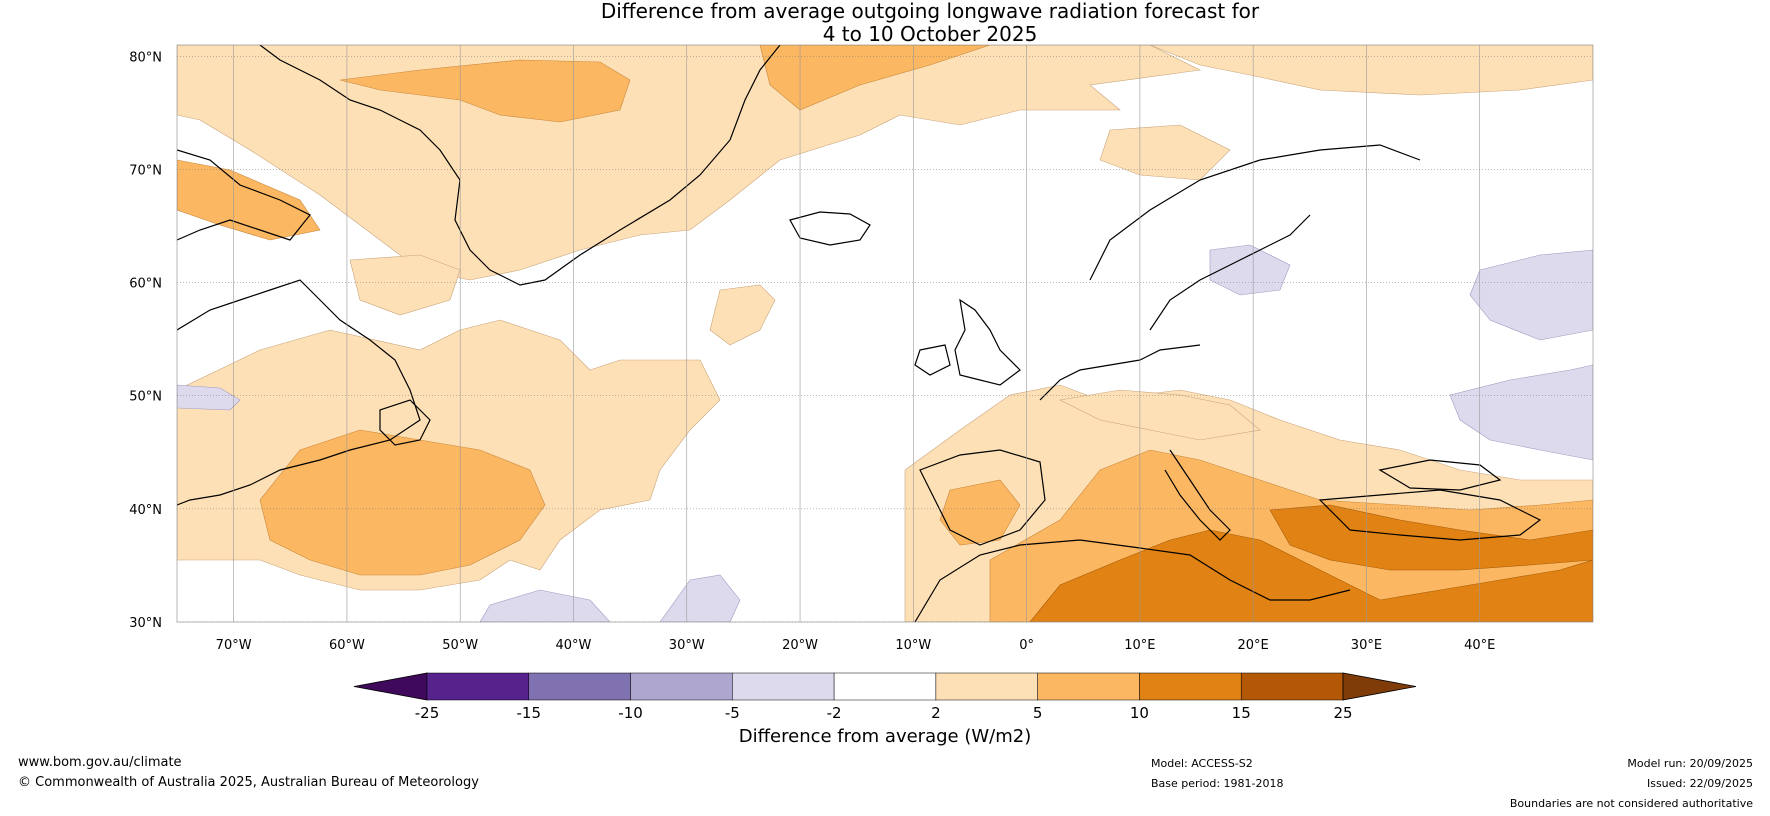 This screenshot has width=1770, height=816. What do you see at coordinates (630, 713) in the screenshot?
I see `colorbar-tick-label: -10` at bounding box center [630, 713].